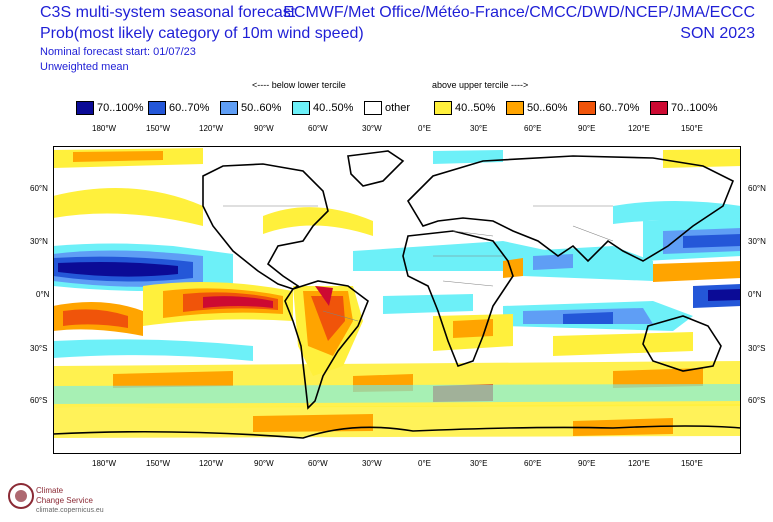  I want to click on lon-tick-bottom: 60°W, so click(318, 463).